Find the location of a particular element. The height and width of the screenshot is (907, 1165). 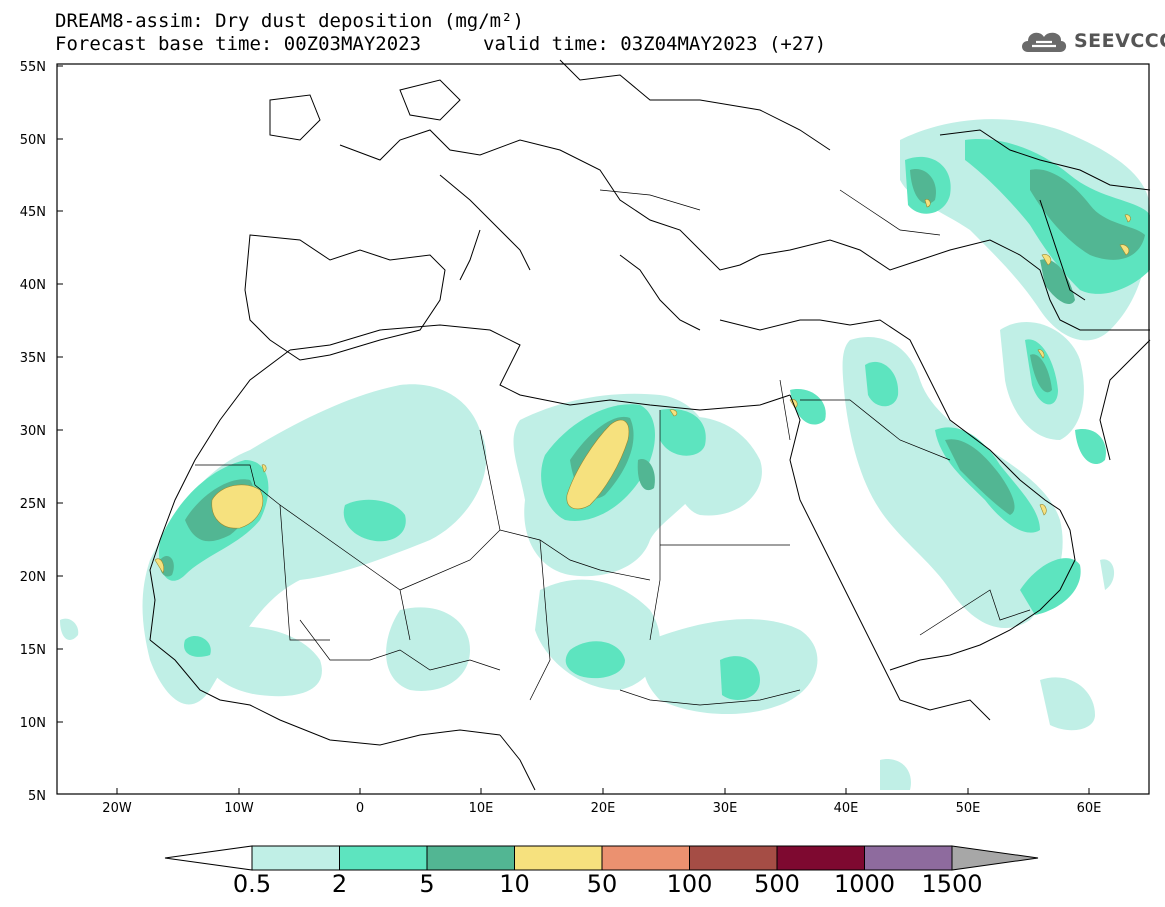

lon-label: 10E is located at coordinates (481, 808).